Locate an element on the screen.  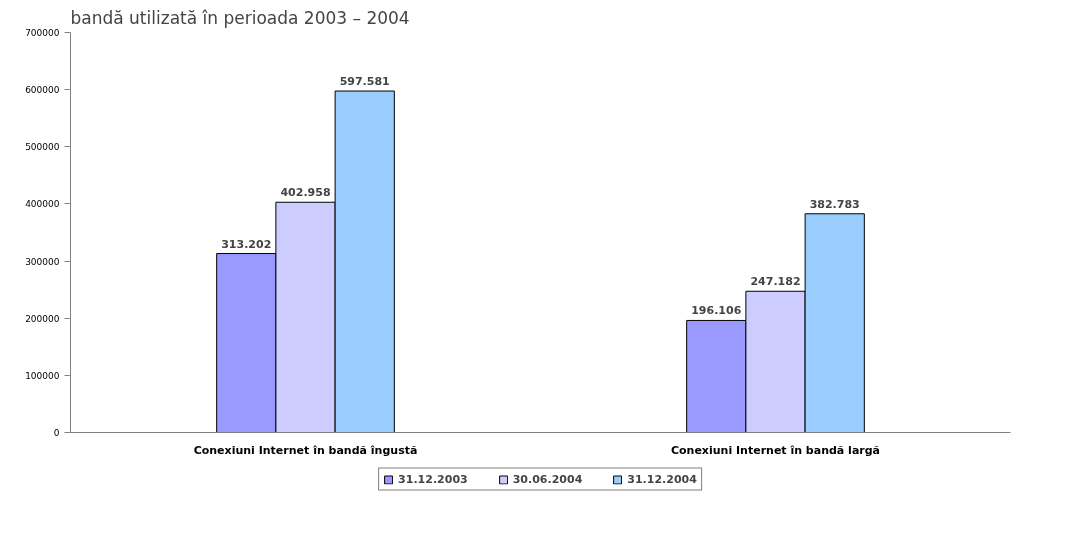
y-tick-label: 700000 is located at coordinates (42, 33).